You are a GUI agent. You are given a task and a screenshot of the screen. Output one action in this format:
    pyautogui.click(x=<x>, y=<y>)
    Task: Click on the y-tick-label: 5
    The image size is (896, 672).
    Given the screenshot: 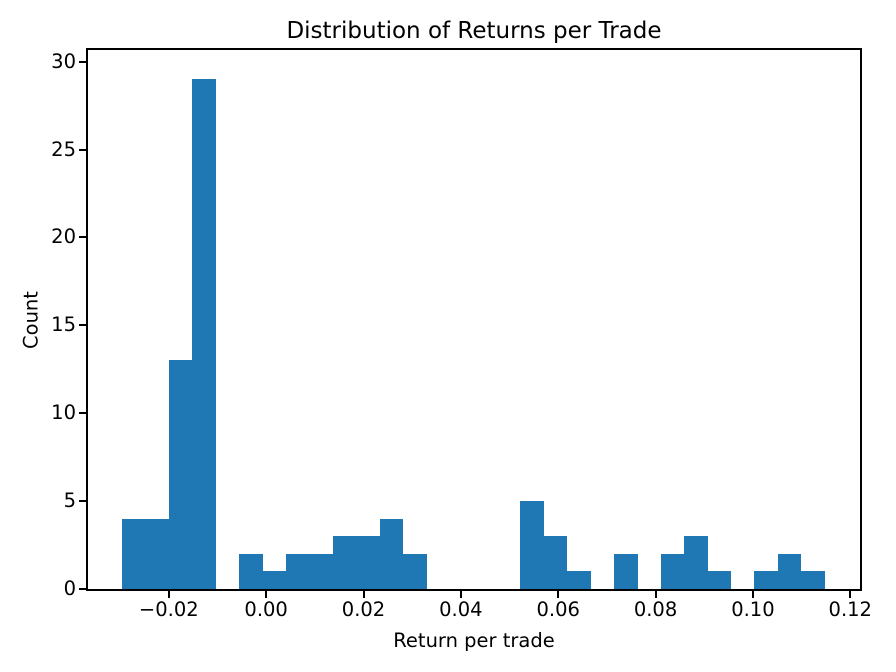 What is the action you would take?
    pyautogui.click(x=69, y=501)
    